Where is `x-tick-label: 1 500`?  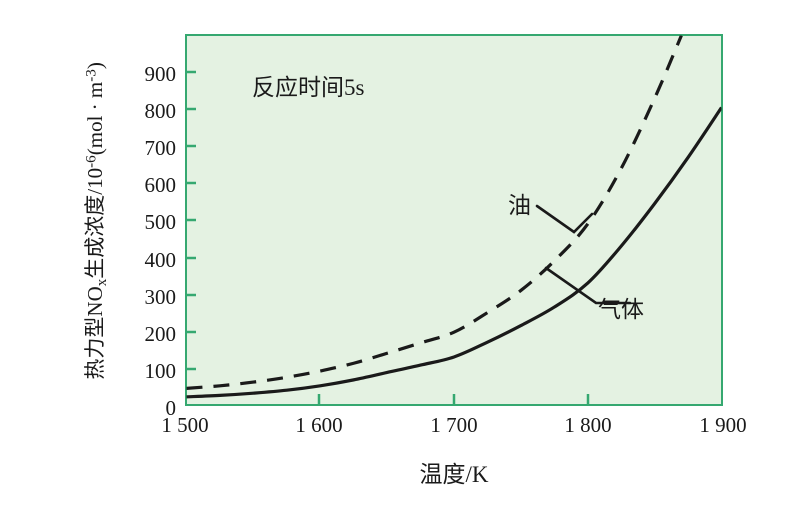 x-tick-label: 1 500 is located at coordinates (185, 425).